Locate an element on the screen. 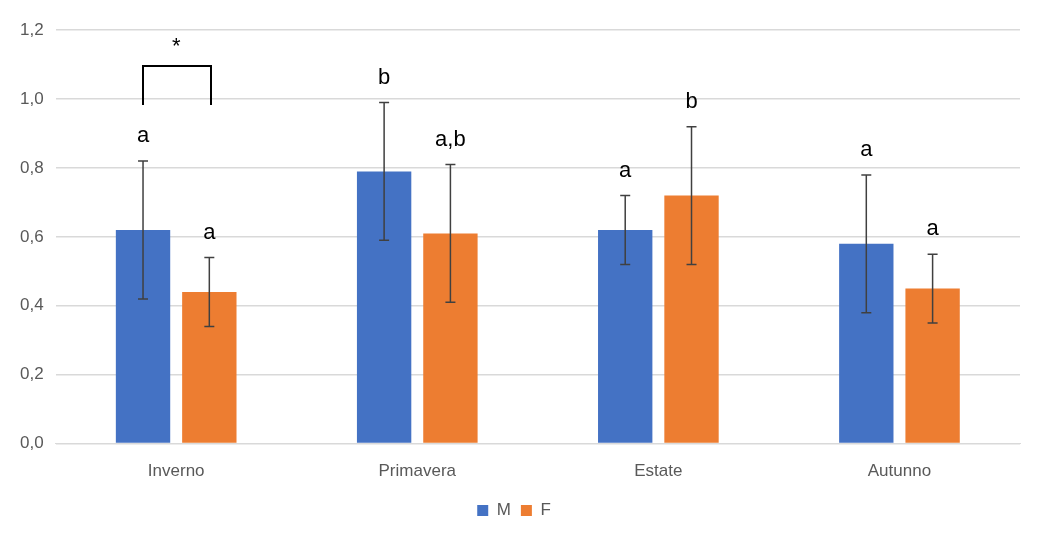 The width and height of the screenshot is (1038, 537). x-tick-label: Estate is located at coordinates (658, 471).